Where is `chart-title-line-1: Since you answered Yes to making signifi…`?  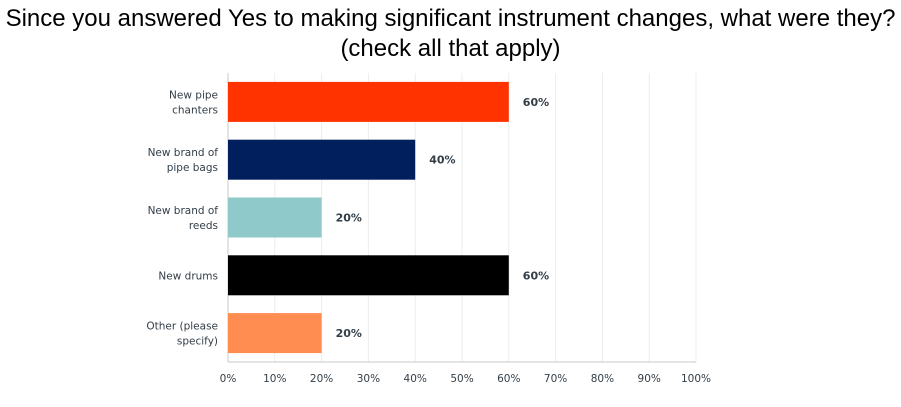 chart-title-line-1: Since you answered Yes to making signifi… is located at coordinates (450, 18).